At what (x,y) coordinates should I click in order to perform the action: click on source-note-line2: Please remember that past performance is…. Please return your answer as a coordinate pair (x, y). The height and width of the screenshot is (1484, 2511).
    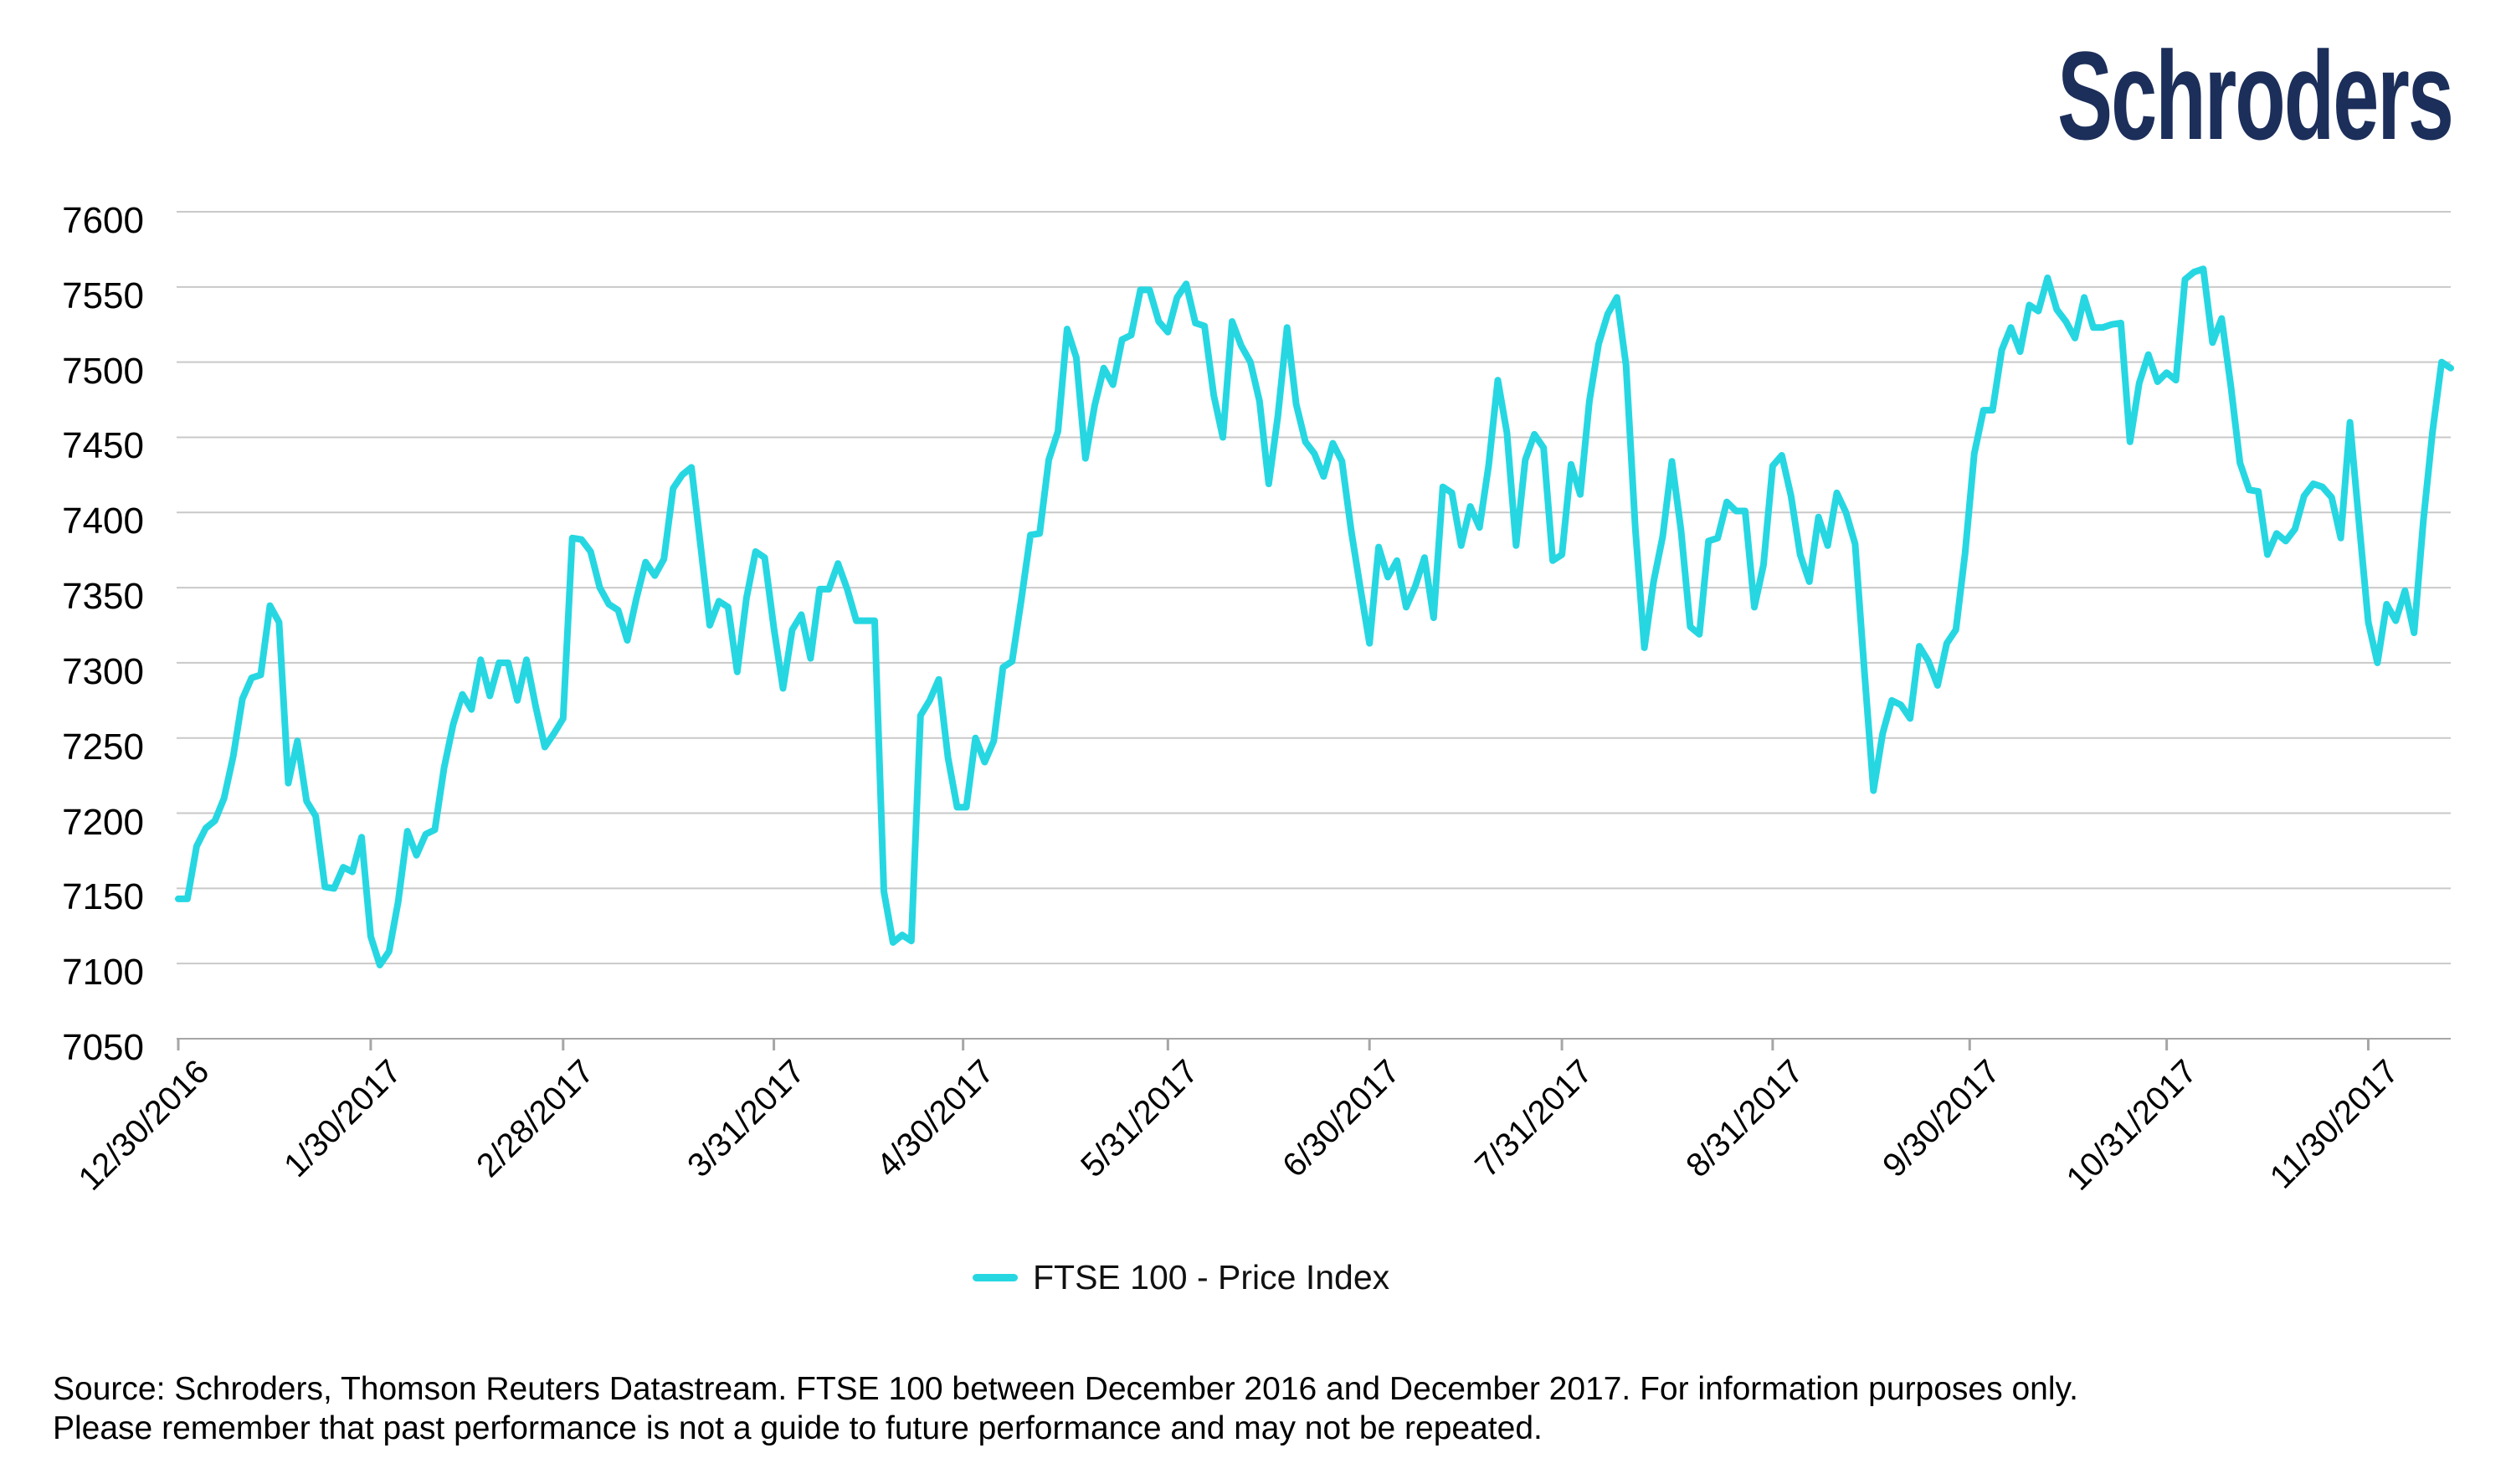
    Looking at the image, I should click on (798, 1428).